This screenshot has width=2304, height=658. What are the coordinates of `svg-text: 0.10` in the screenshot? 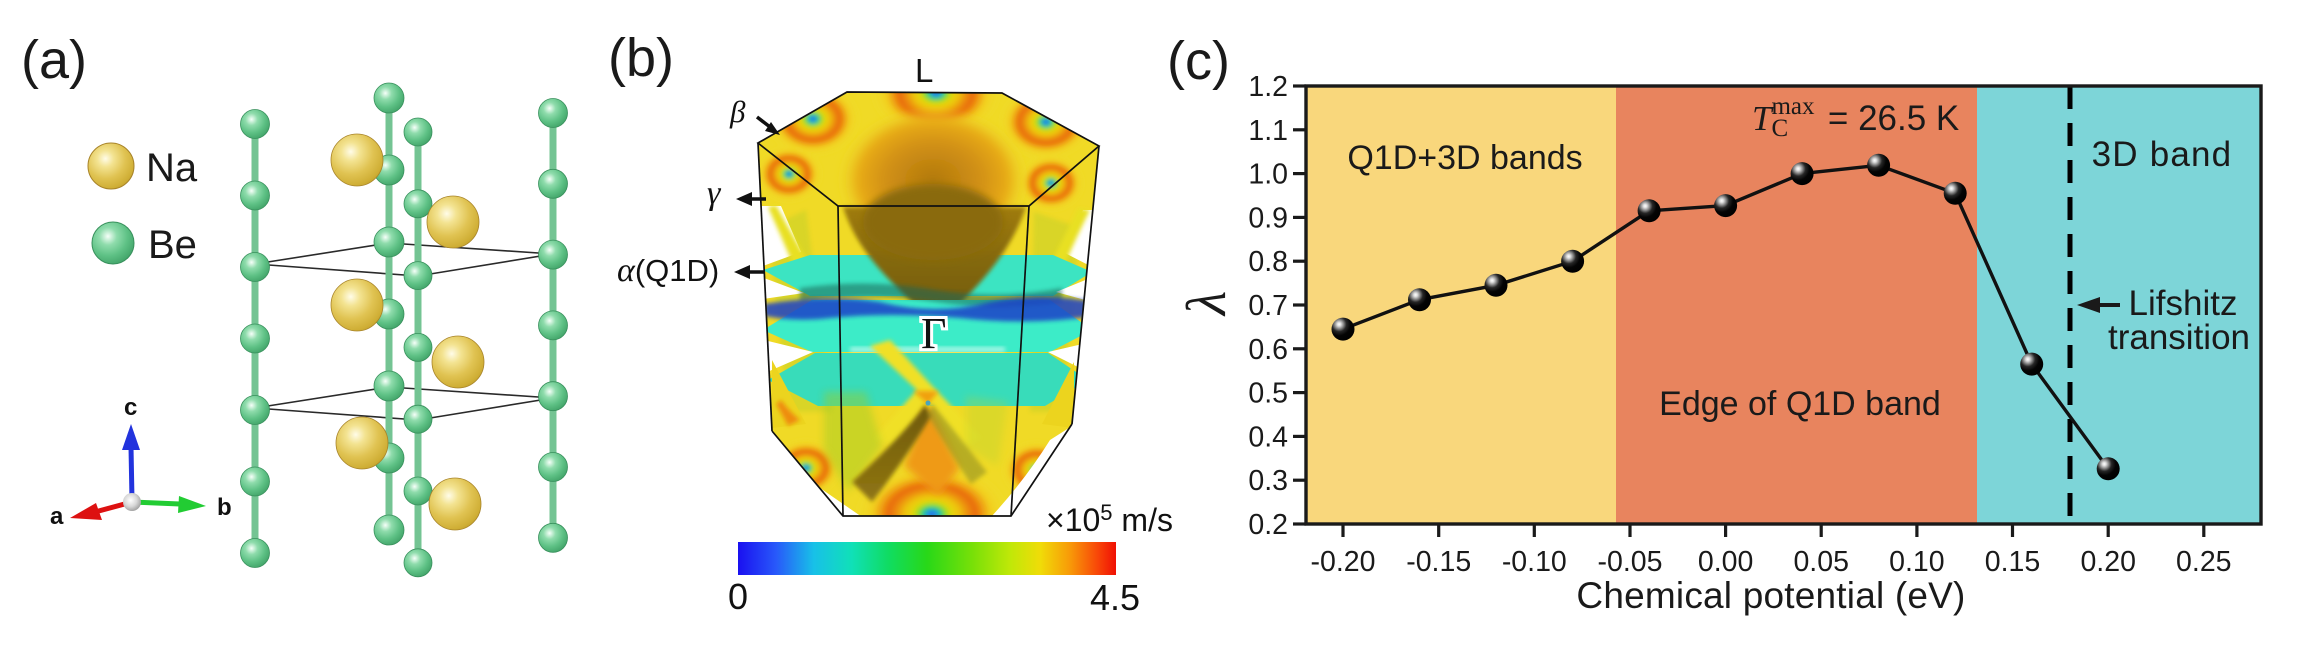 It's located at (1916, 562).